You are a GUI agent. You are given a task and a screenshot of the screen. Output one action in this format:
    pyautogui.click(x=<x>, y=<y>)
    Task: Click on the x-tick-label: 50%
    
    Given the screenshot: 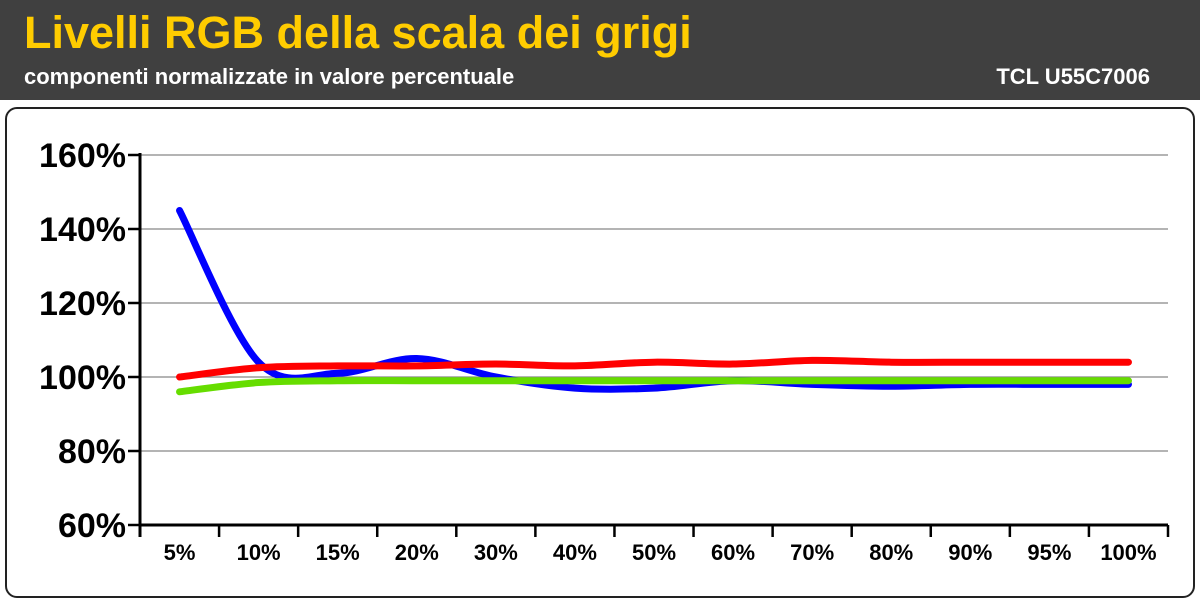 What is the action you would take?
    pyautogui.click(x=654, y=552)
    